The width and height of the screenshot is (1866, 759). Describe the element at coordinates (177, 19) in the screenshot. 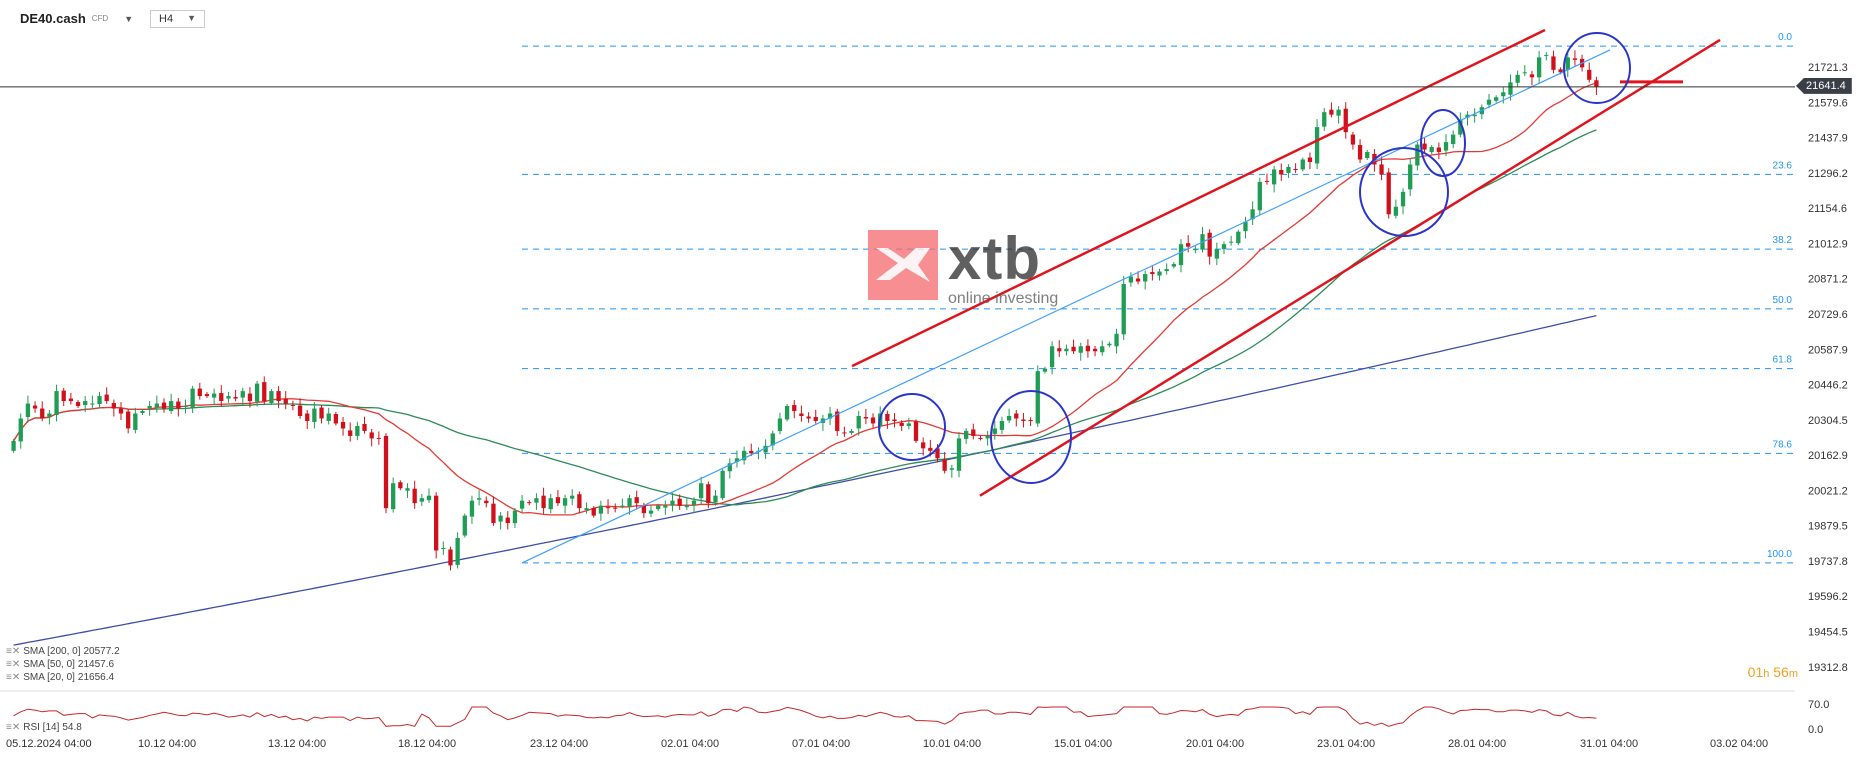

I see `timeframe-selector: H4 ▼` at that location.